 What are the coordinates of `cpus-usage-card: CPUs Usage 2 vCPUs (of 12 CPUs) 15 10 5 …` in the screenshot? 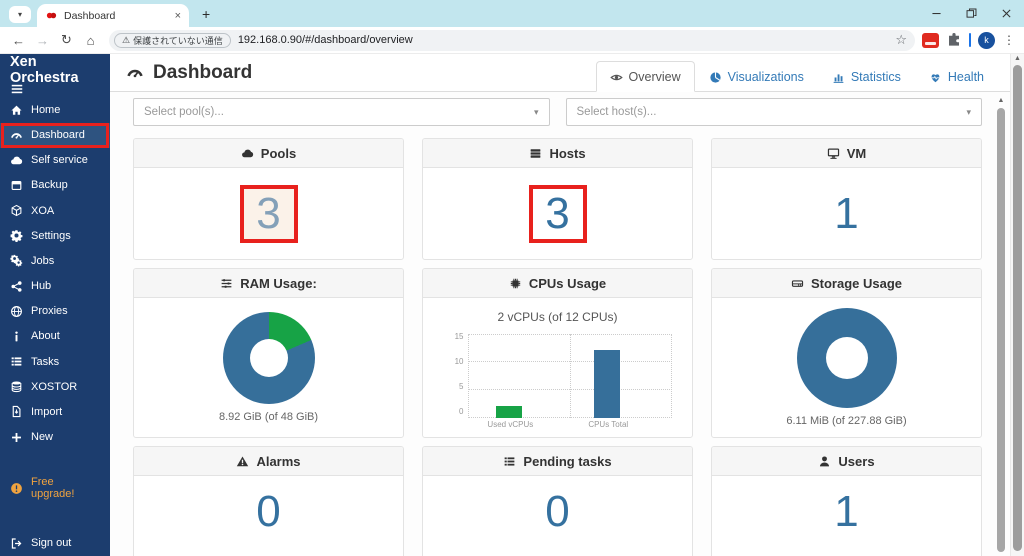 It's located at (557, 353).